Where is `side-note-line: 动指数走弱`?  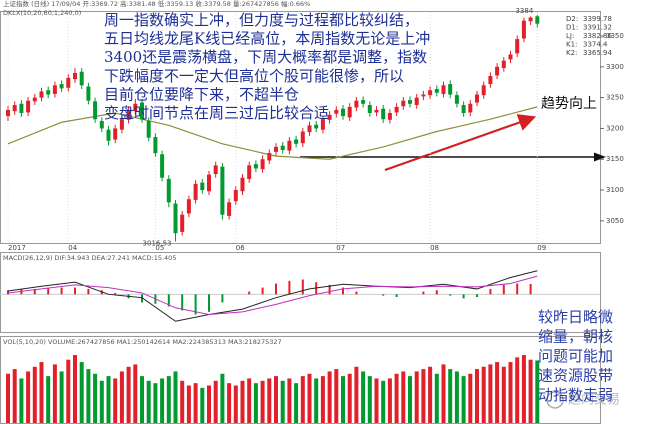
side-note-line: 动指数走弱 is located at coordinates (575, 395).